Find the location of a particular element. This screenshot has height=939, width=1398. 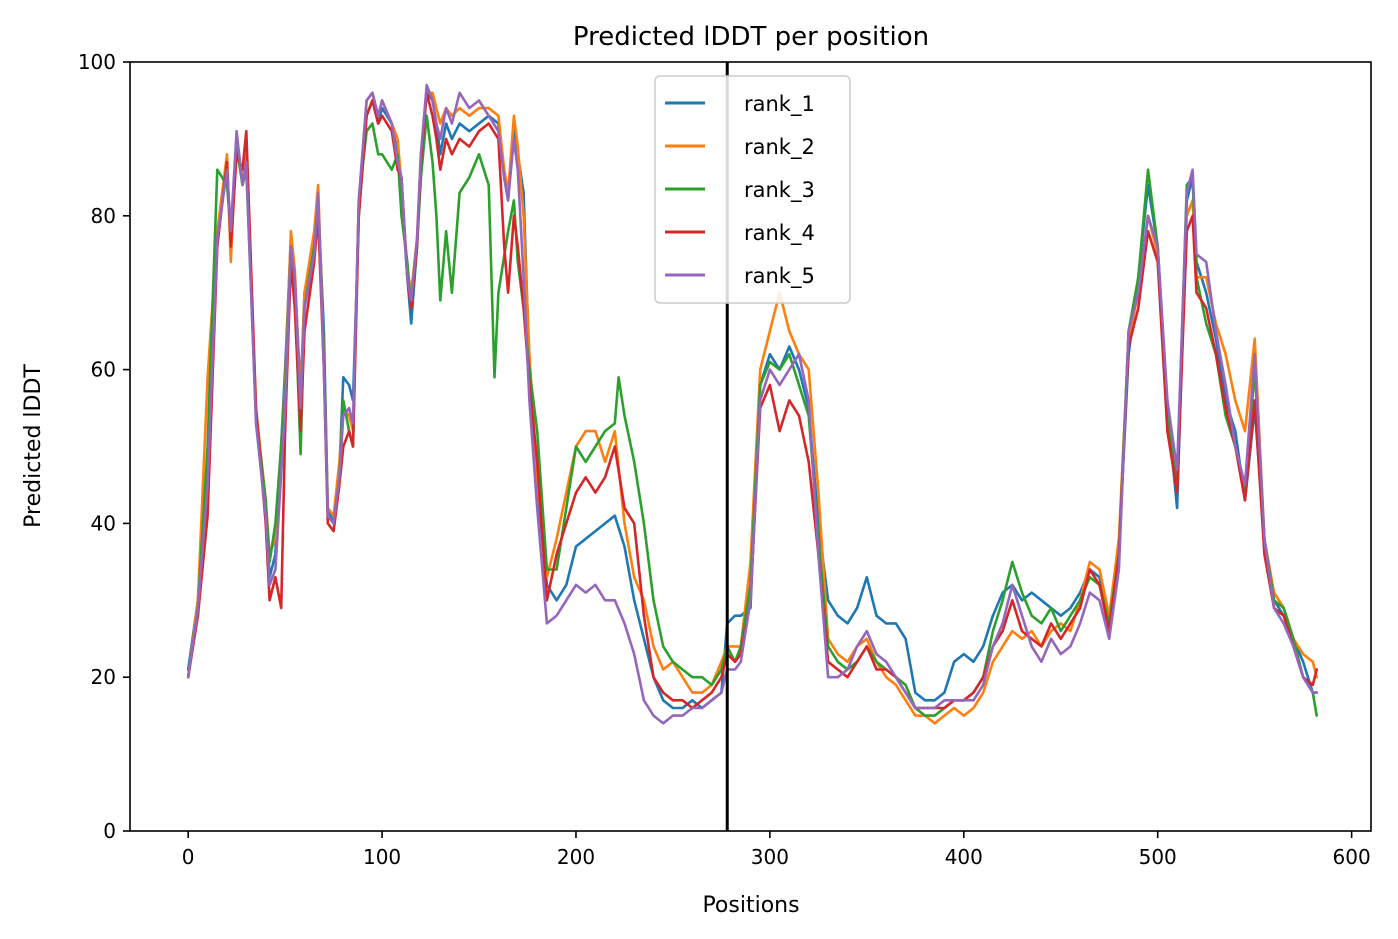

y-tick-label: 40 is located at coordinates (103, 523).